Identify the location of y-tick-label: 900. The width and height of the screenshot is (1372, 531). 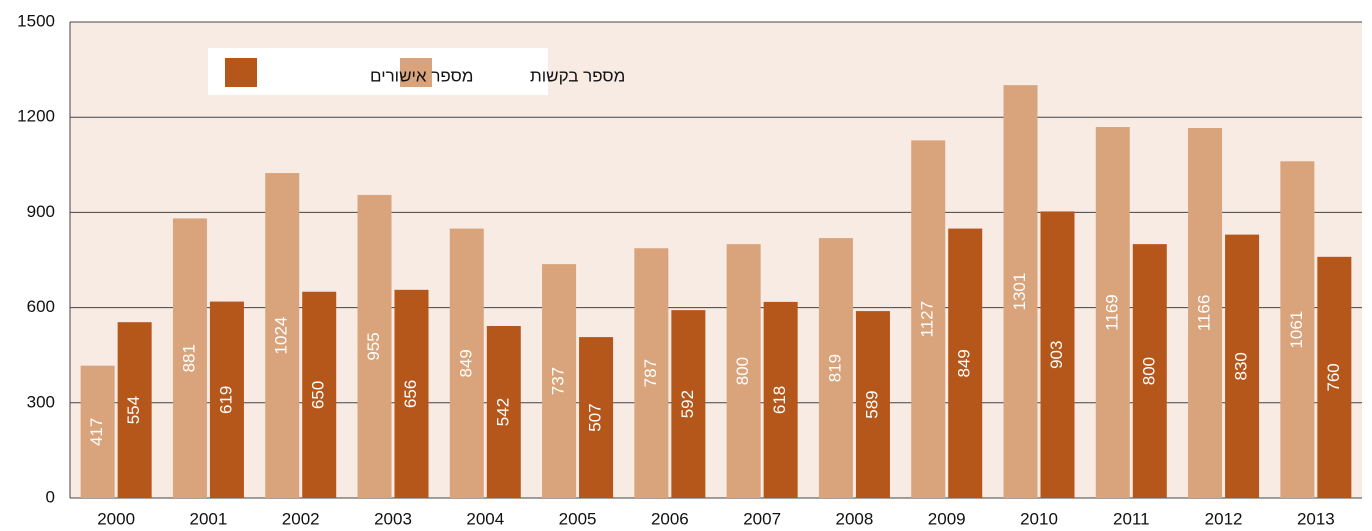
(41, 211).